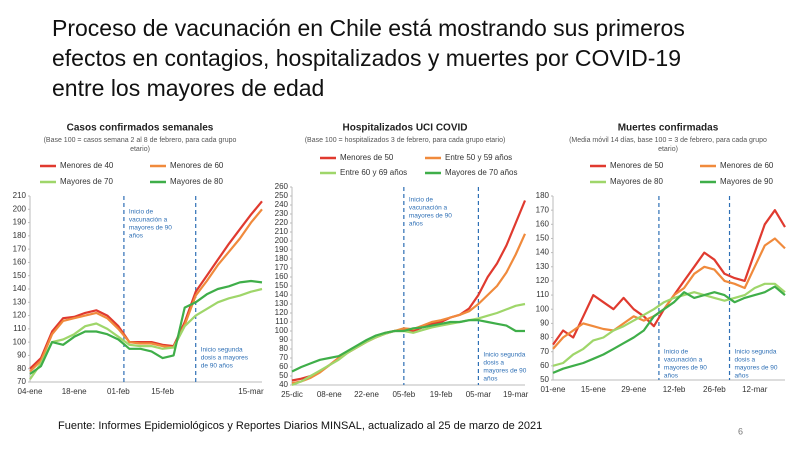 The image size is (800, 453). What do you see at coordinates (404, 128) in the screenshot?
I see `chart-title: Hospitalizados UCI COVID` at bounding box center [404, 128].